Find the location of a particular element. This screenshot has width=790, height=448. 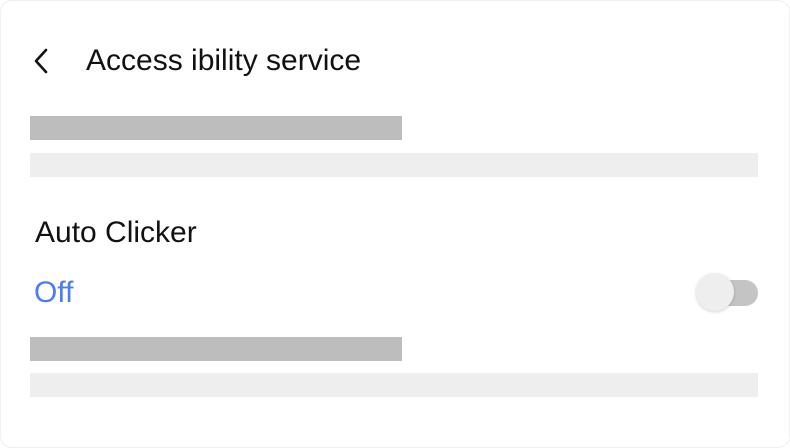

chevron-left-icon is located at coordinates (41, 61).